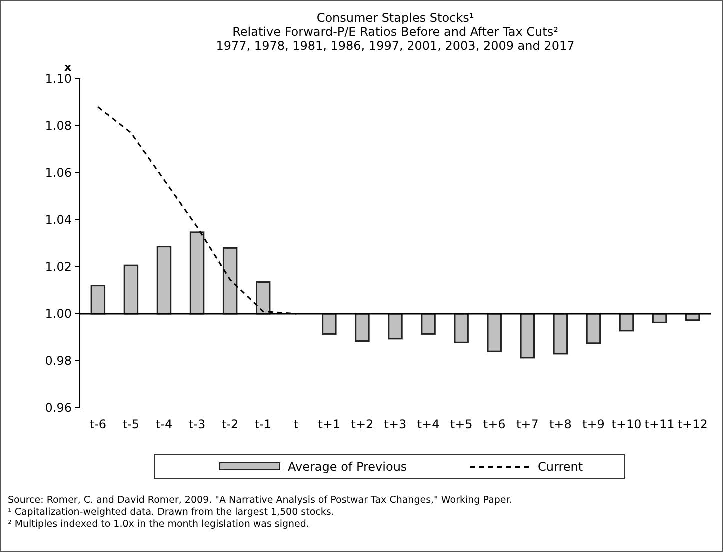 This screenshot has width=723, height=552. What do you see at coordinates (58, 407) in the screenshot?
I see `y-tick-label: 0.96` at bounding box center [58, 407].